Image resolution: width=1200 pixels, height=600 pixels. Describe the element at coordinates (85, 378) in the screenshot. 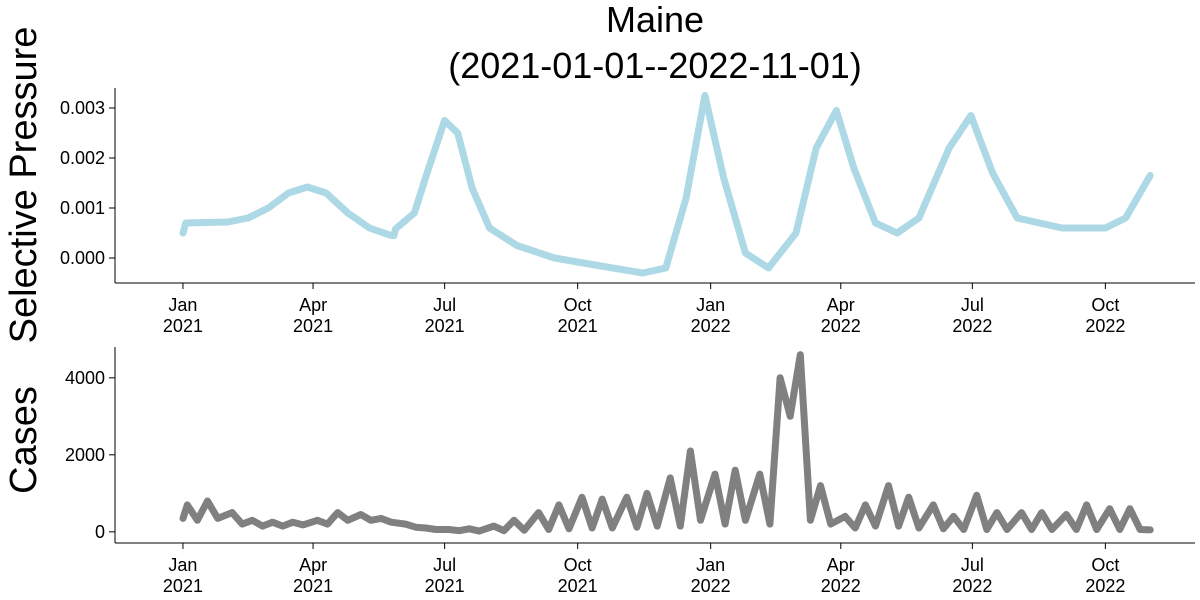

I see `y-tick-label: 4000` at that location.